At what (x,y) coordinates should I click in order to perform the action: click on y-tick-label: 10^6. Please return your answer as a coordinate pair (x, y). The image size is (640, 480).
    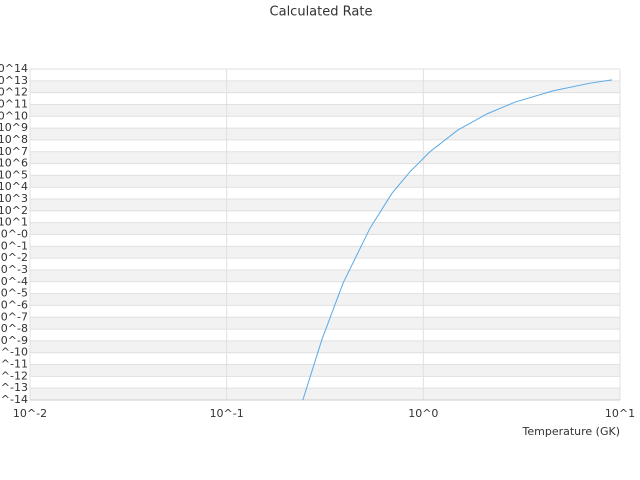
    Looking at the image, I should click on (14, 163).